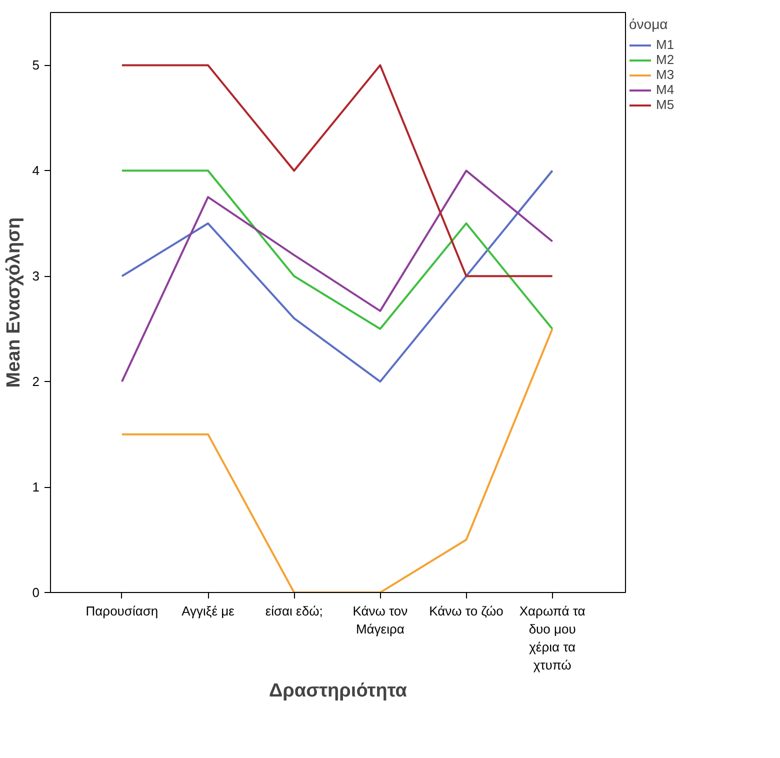 The height and width of the screenshot is (758, 780). Describe the element at coordinates (337, 250) in the screenshot. I see `line-series` at that location.